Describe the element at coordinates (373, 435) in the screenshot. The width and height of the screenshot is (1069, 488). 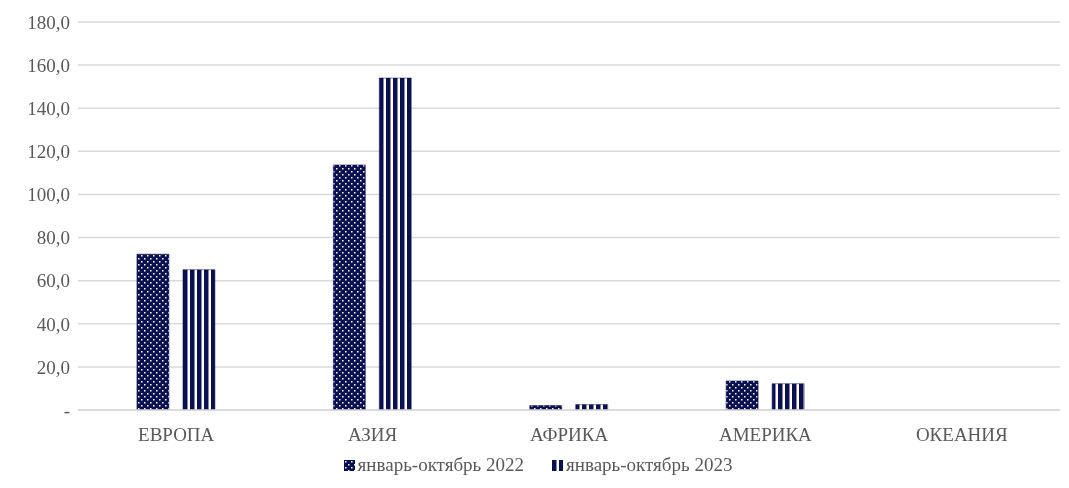
I see `x-tick-label: АЗИЯ` at that location.